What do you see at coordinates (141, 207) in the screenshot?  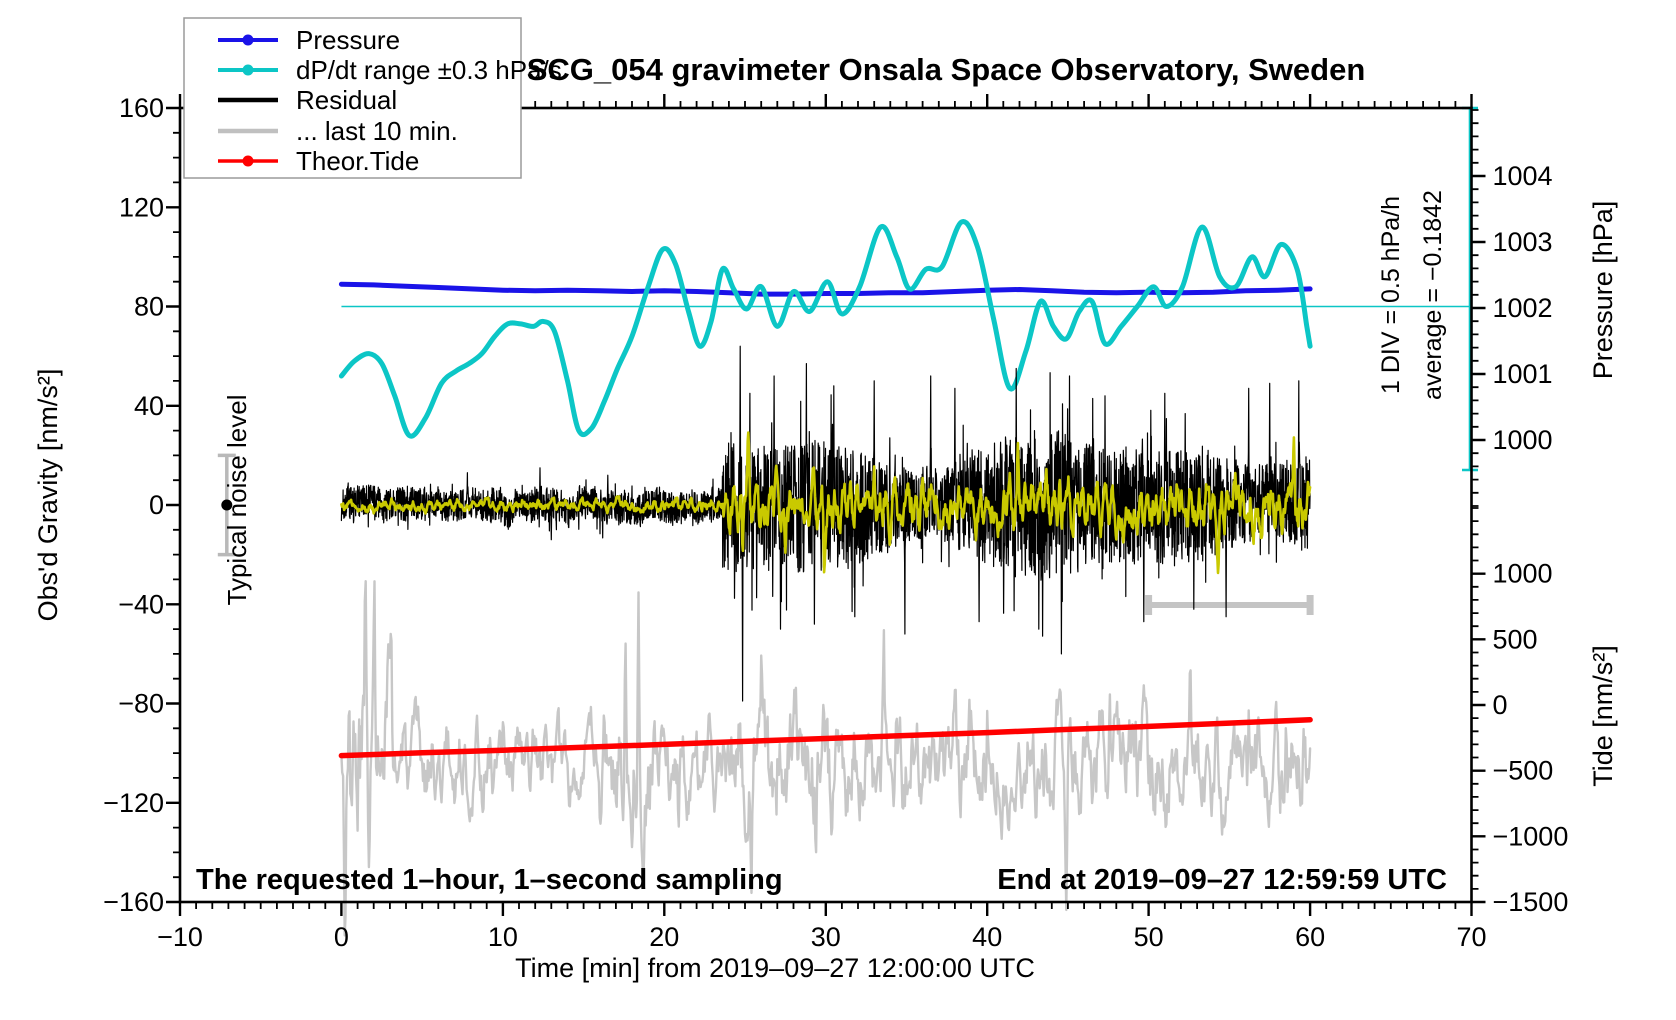 I see `gravity-tick-label: 120` at bounding box center [141, 207].